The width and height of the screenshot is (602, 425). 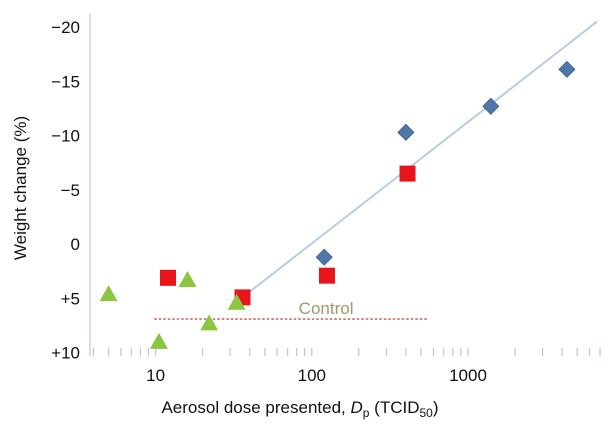 What do you see at coordinates (356, 407) in the screenshot?
I see `x-axis-title-symbol: D` at bounding box center [356, 407].